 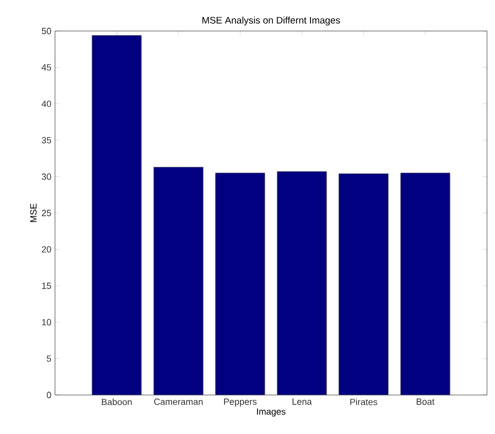 I want to click on y-tick-label: 20, so click(x=47, y=249).